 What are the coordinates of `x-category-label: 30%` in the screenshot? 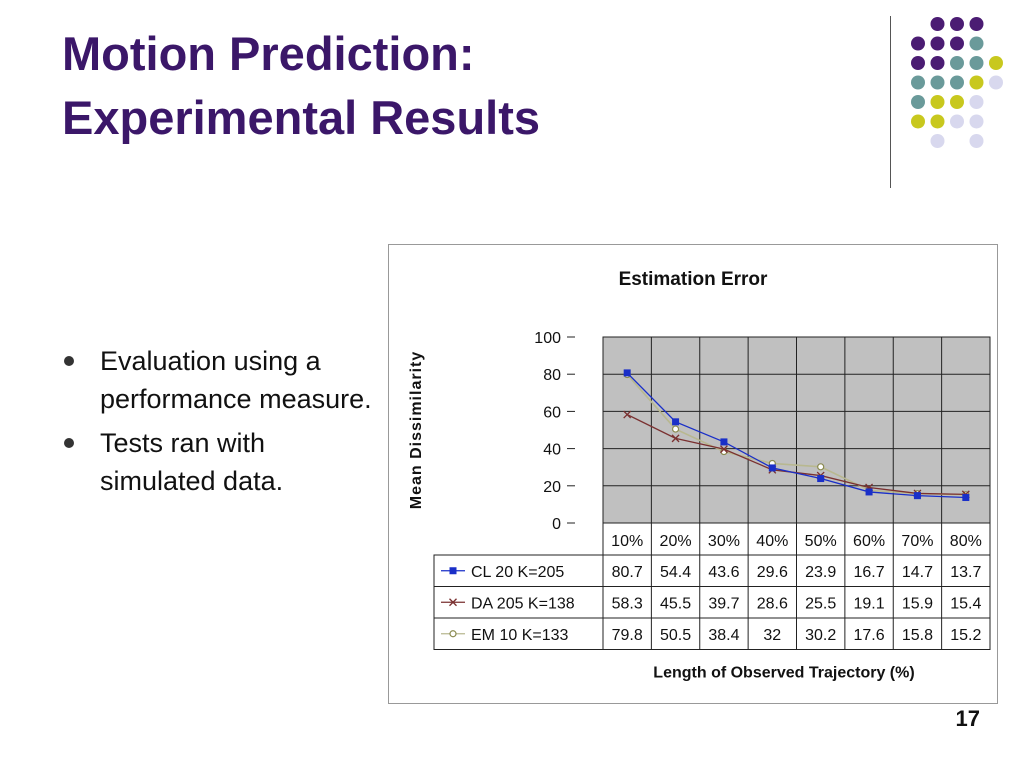 It's located at (724, 541).